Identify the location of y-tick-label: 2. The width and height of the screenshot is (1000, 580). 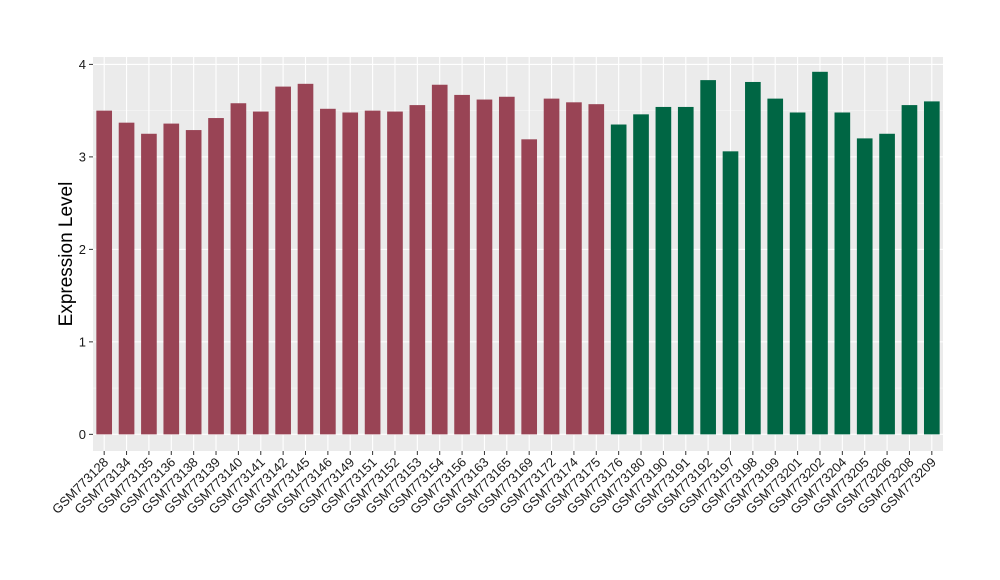
(82, 249).